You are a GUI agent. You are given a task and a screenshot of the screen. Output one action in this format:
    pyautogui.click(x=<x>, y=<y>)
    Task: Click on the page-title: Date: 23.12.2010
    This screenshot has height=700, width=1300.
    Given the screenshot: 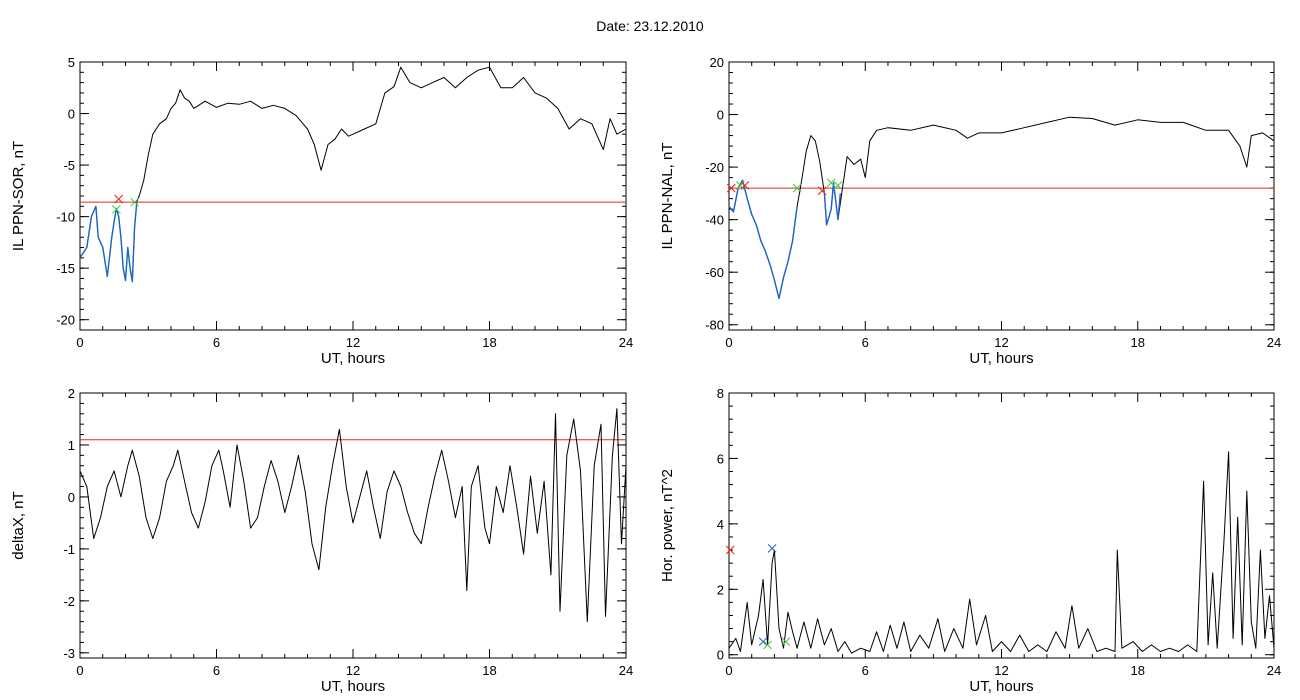 What is the action you would take?
    pyautogui.click(x=650, y=26)
    